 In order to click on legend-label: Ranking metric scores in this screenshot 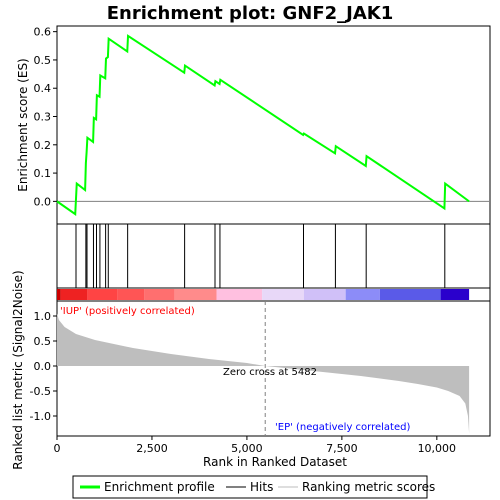, I will do `click(368, 487)`.